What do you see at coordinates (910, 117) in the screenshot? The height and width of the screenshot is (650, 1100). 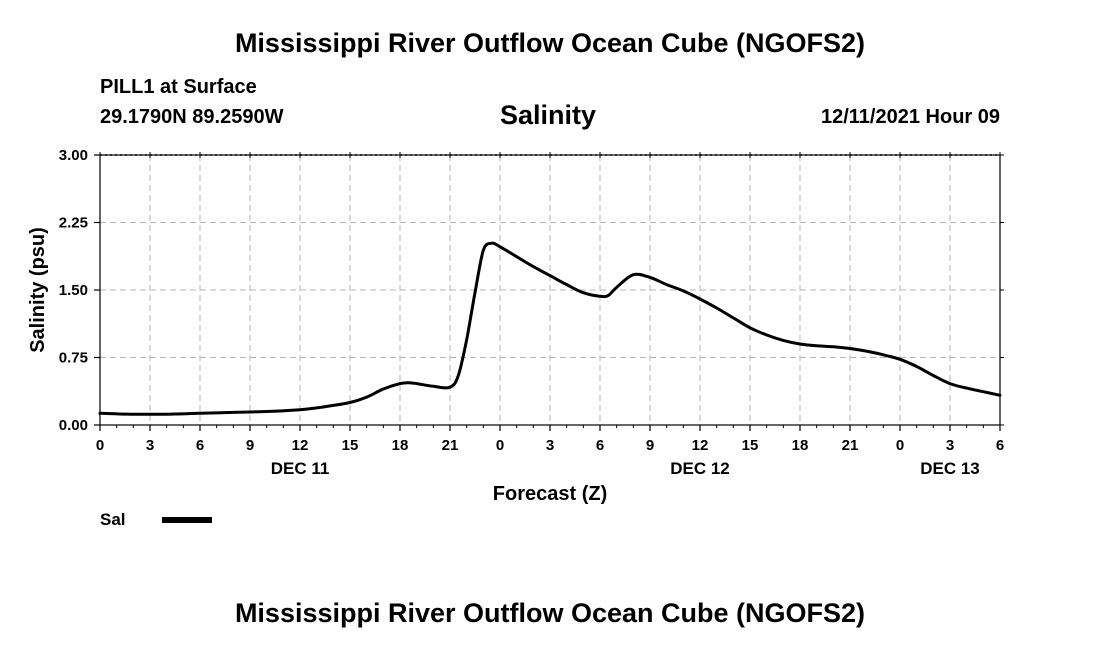 I see `forecast-time: 12/11/2021 Hour 09` at bounding box center [910, 117].